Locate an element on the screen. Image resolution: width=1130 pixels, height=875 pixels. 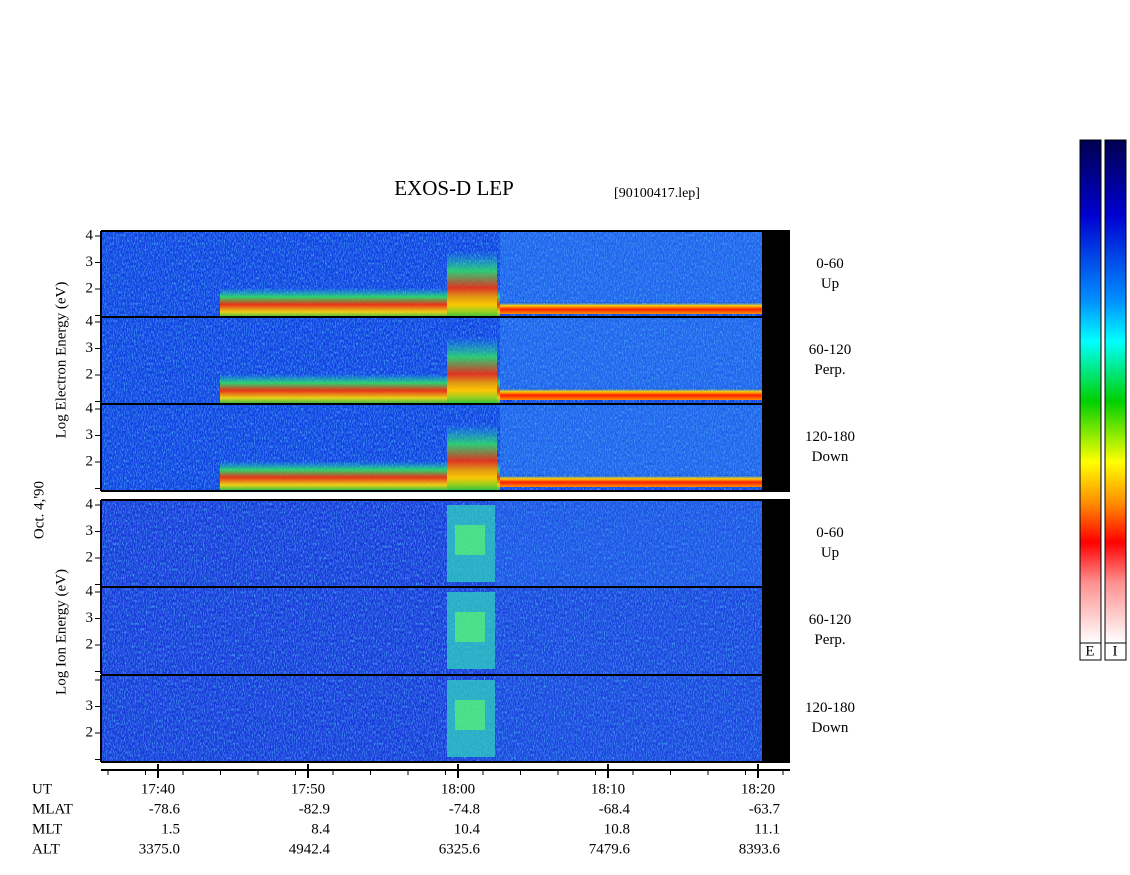
title: EXOS-D LEP is located at coordinates (454, 188).